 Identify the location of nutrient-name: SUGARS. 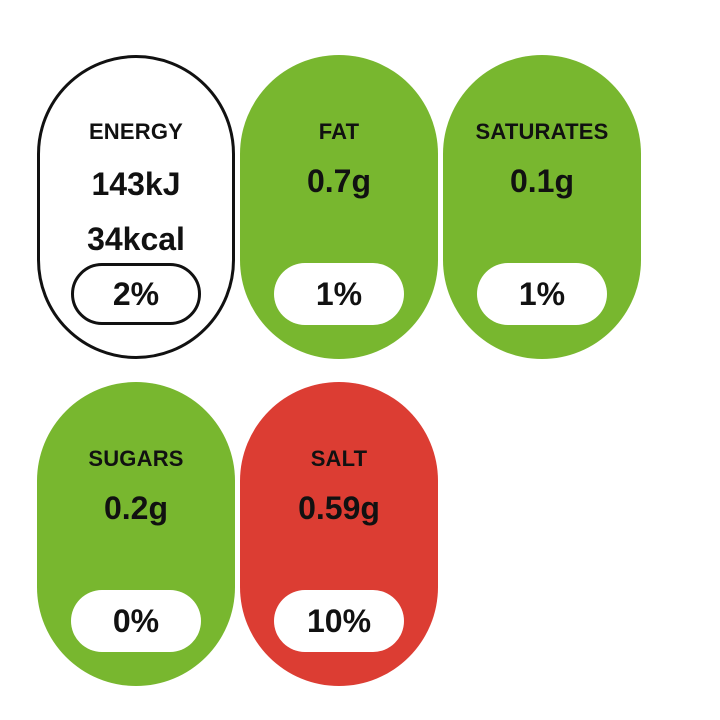
(136, 458).